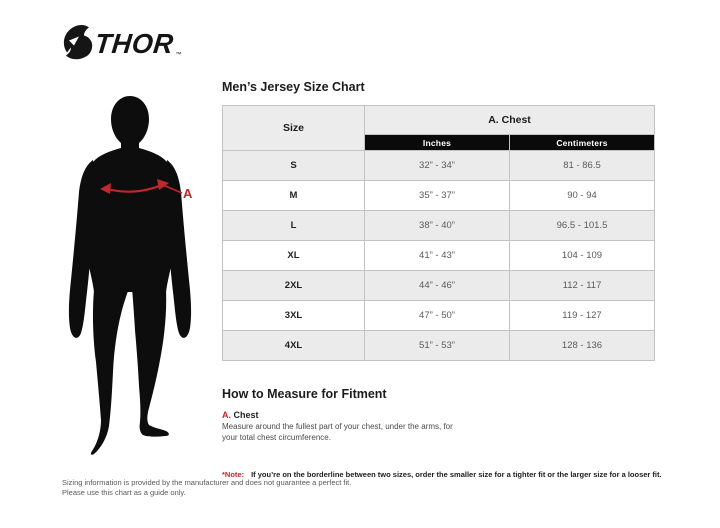  I want to click on table-row: XL 41” - 43” 104 - 109, so click(438, 255).